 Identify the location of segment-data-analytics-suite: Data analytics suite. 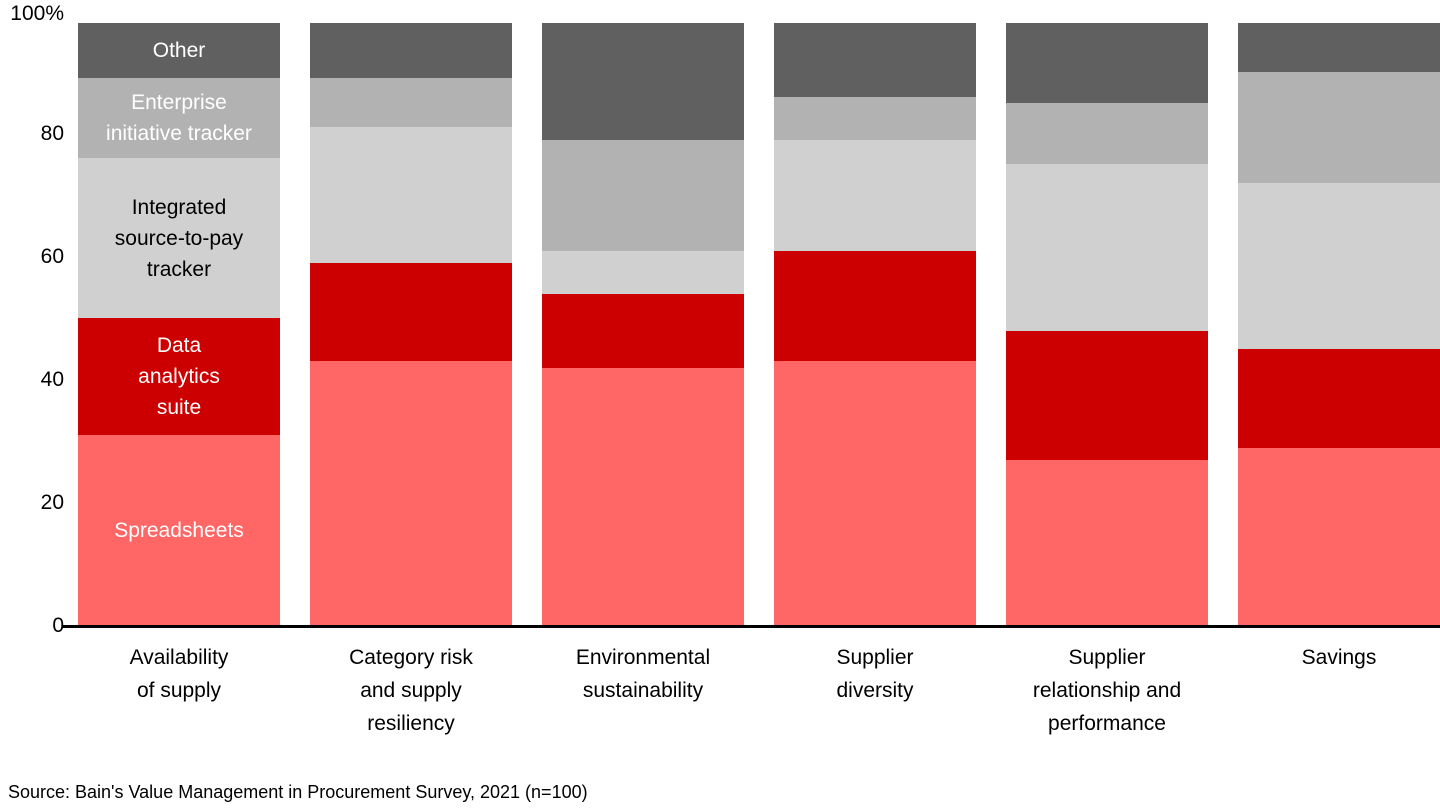
(179, 377).